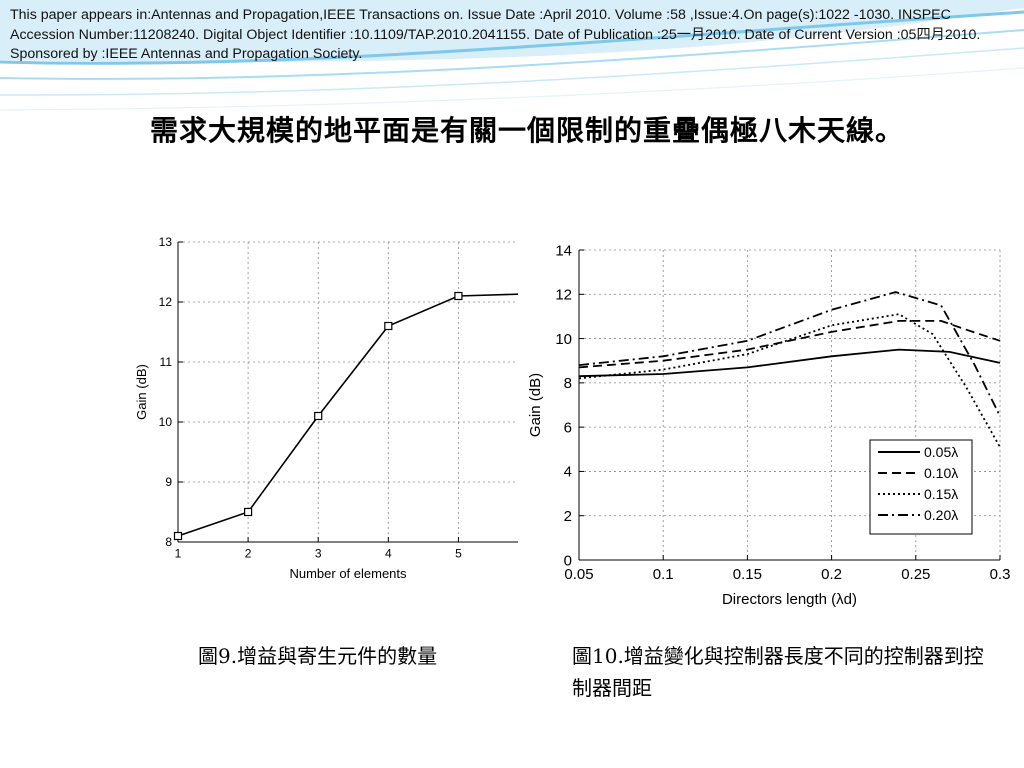 This screenshot has height=768, width=1024. Describe the element at coordinates (941, 515) in the screenshot. I see `legend-label: 0.20λ` at that location.